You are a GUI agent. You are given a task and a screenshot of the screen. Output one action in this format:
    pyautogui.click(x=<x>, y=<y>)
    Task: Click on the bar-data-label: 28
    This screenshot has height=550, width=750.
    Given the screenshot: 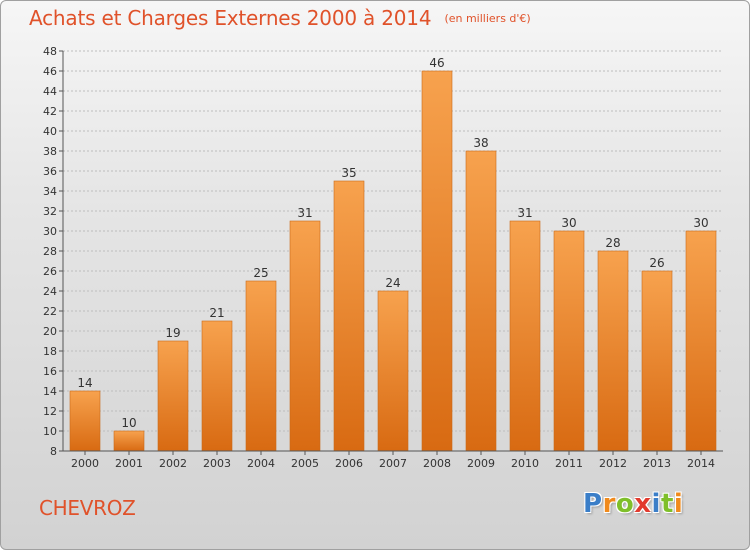 What is the action you would take?
    pyautogui.click(x=612, y=243)
    